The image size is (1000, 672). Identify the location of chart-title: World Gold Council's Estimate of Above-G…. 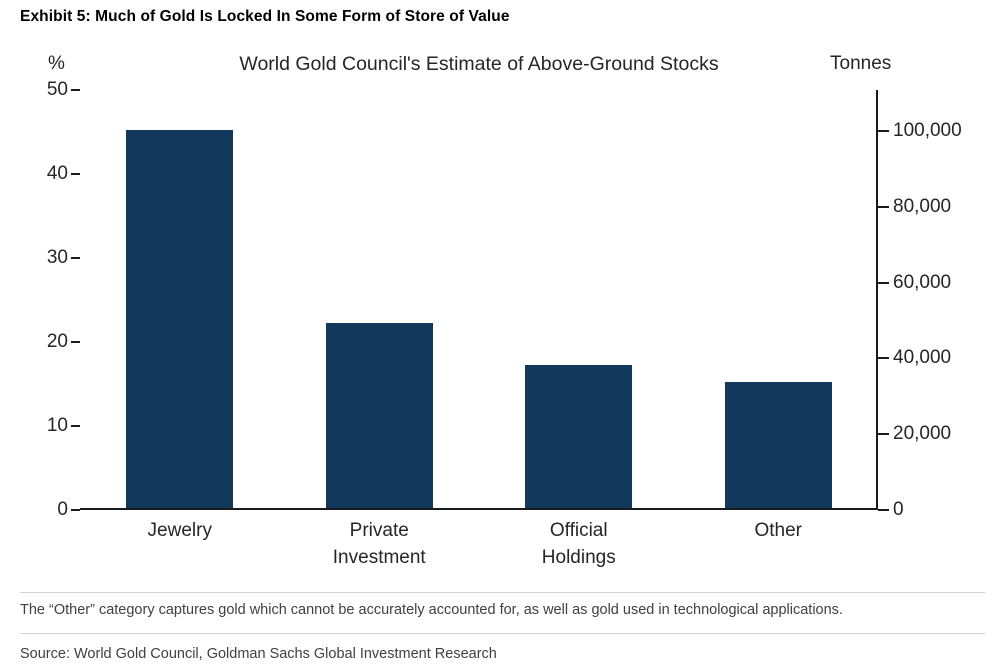
(479, 64).